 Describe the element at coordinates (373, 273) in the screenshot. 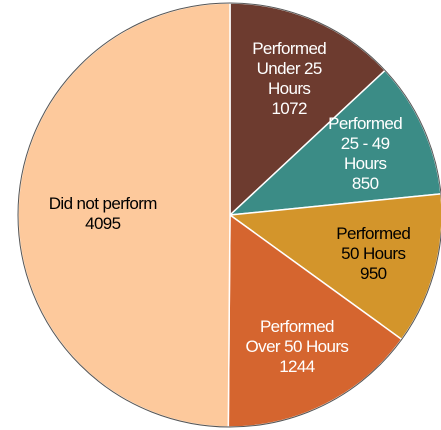

I see `value-label: 950` at that location.